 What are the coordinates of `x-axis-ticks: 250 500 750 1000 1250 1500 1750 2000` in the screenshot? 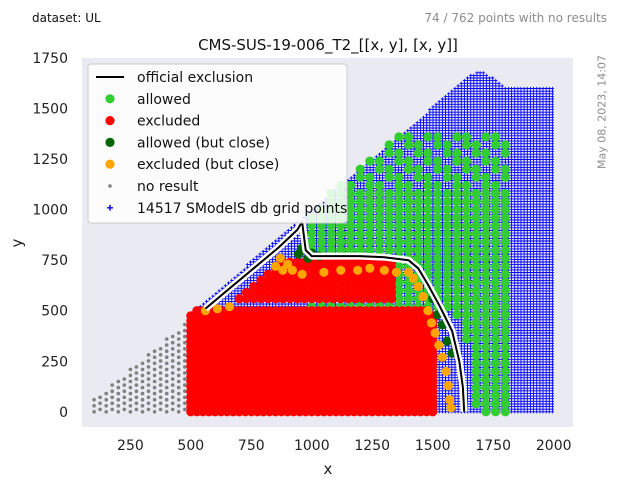 It's located at (344, 446).